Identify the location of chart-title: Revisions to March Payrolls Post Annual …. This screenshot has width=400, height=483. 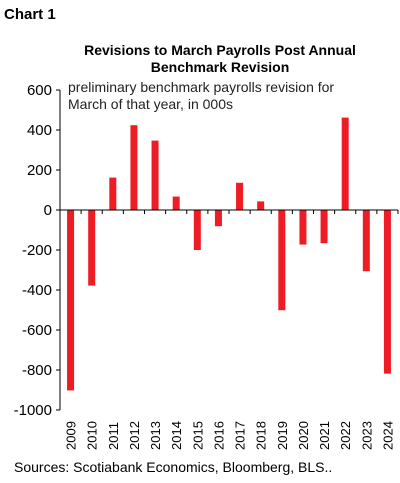
(215, 59).